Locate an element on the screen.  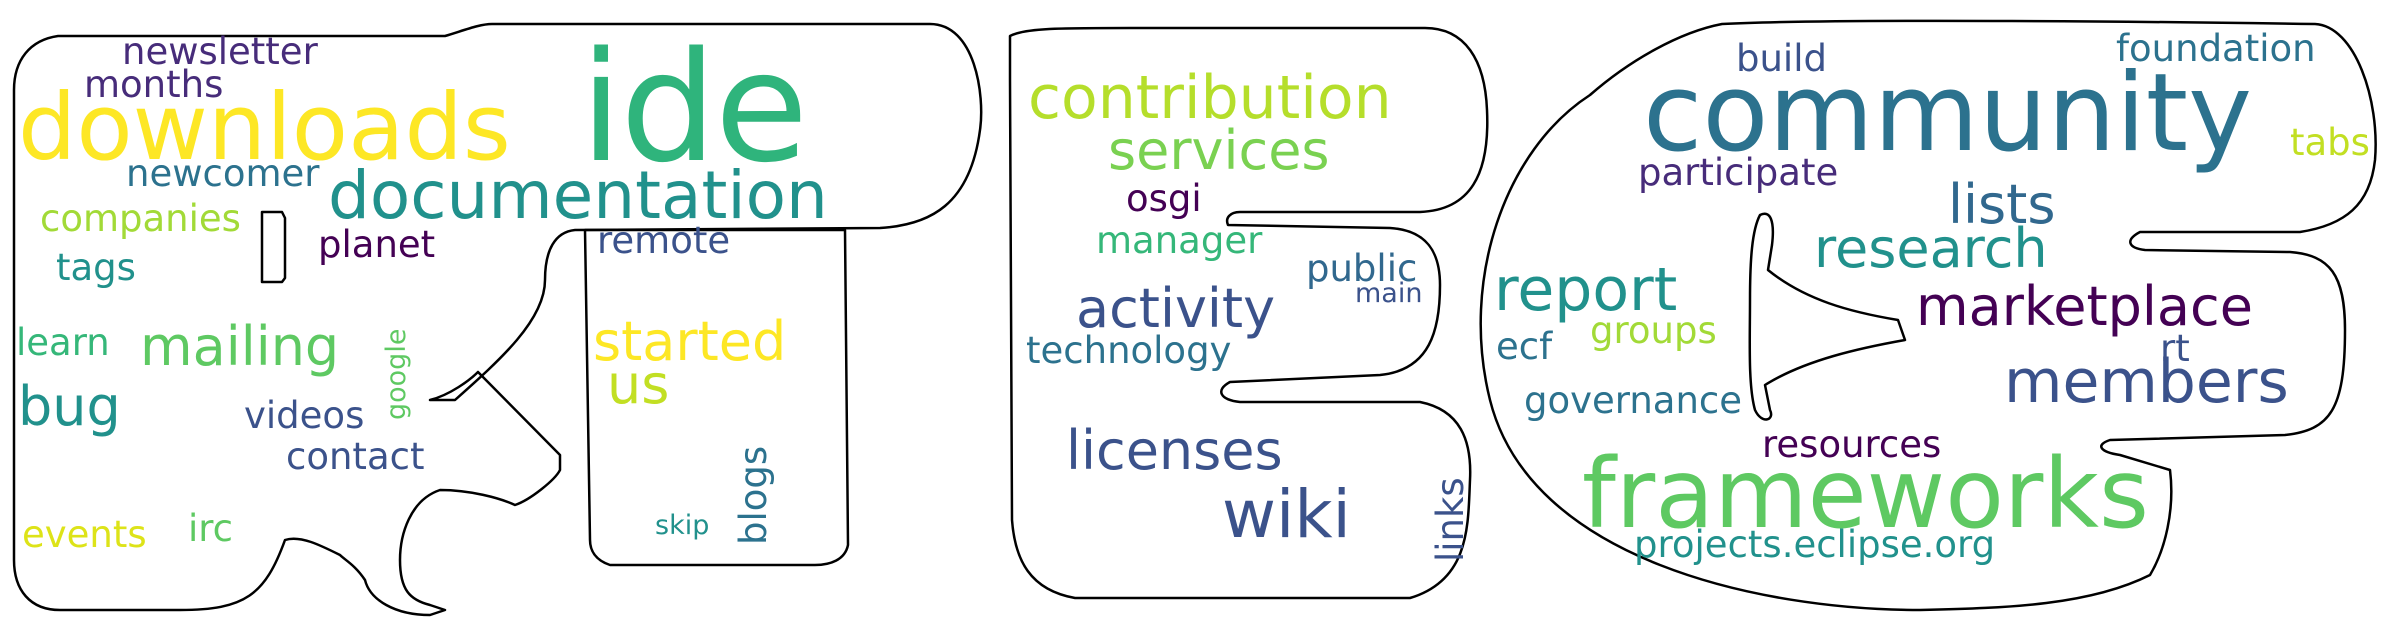
word-events: events is located at coordinates (84, 534).